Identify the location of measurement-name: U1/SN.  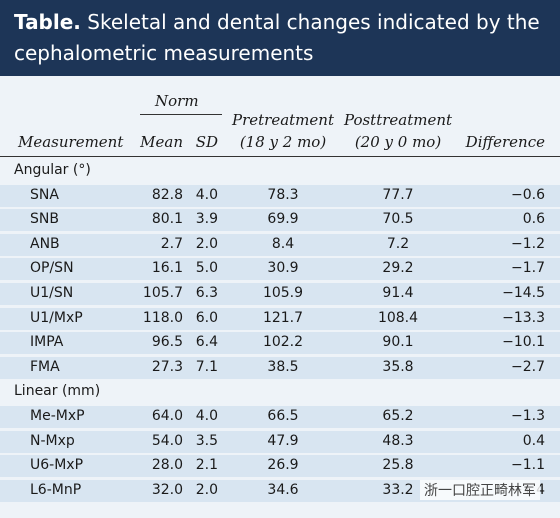
(52, 293).